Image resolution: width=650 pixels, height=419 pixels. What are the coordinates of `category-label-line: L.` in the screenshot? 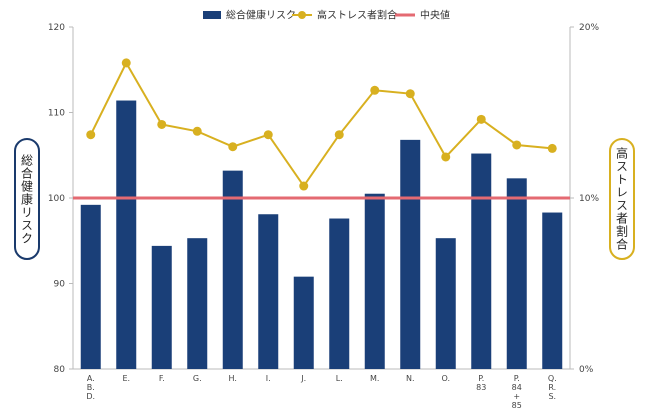 It's located at (339, 378).